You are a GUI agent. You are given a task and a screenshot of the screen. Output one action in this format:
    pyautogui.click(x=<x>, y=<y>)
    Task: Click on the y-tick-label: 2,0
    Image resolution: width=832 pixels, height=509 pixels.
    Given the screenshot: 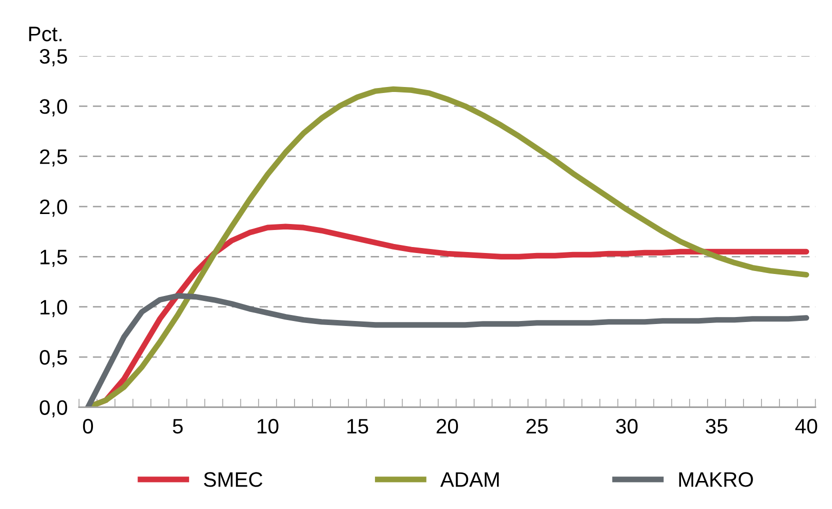 What is the action you would take?
    pyautogui.click(x=54, y=208)
    